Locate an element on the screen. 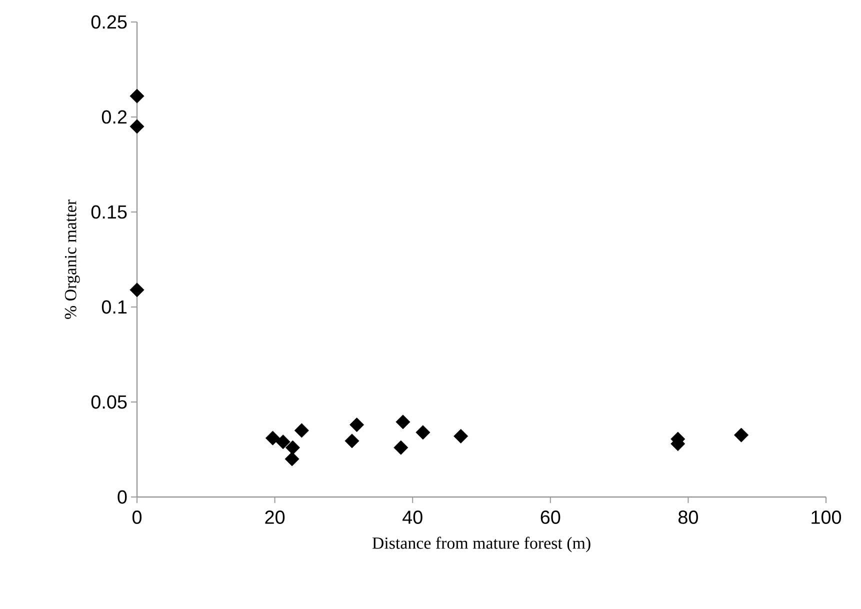  y-tick-label: 0.1 is located at coordinates (114, 307).